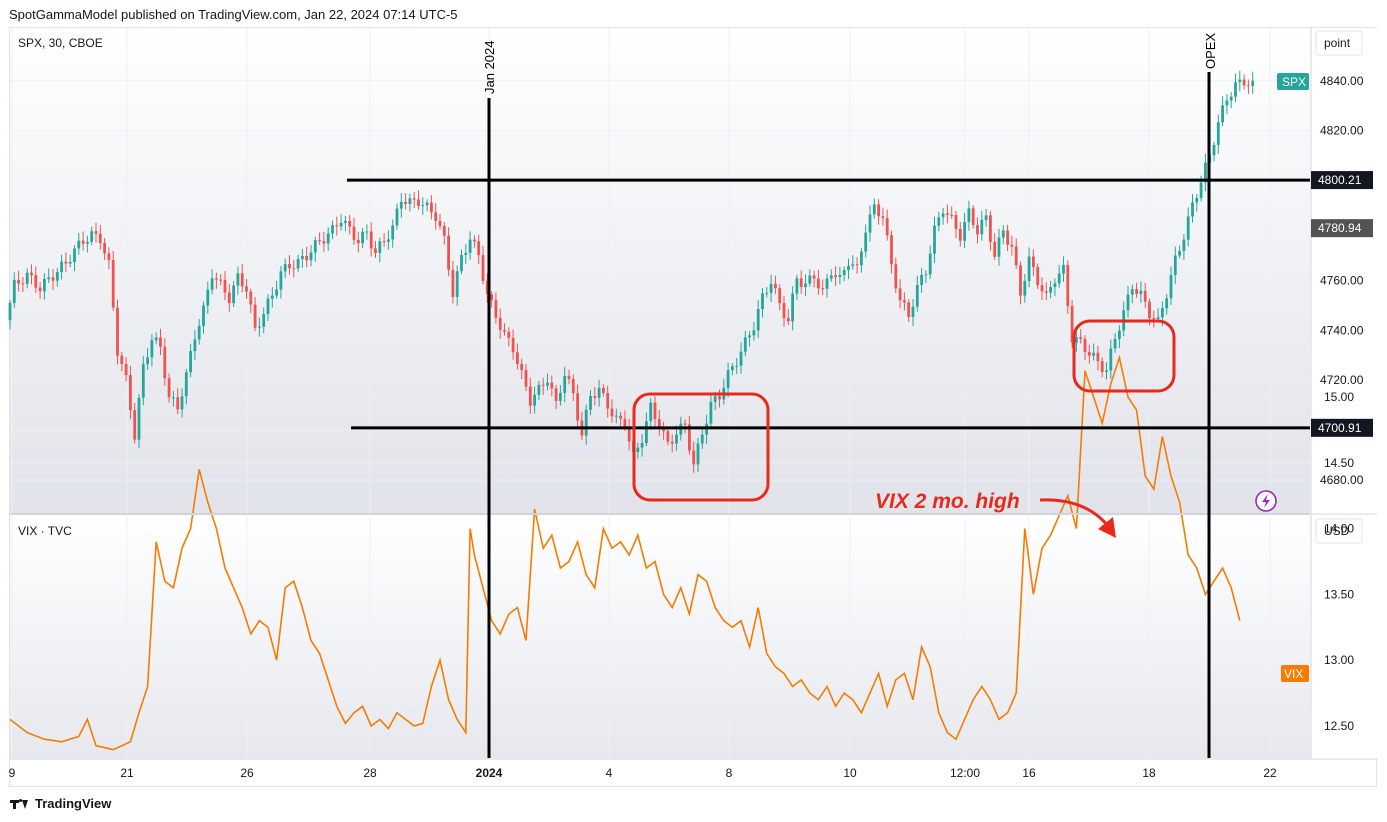 Image resolution: width=1387 pixels, height=822 pixels. I want to click on spx-price-tick: 4760.00, so click(1342, 280).